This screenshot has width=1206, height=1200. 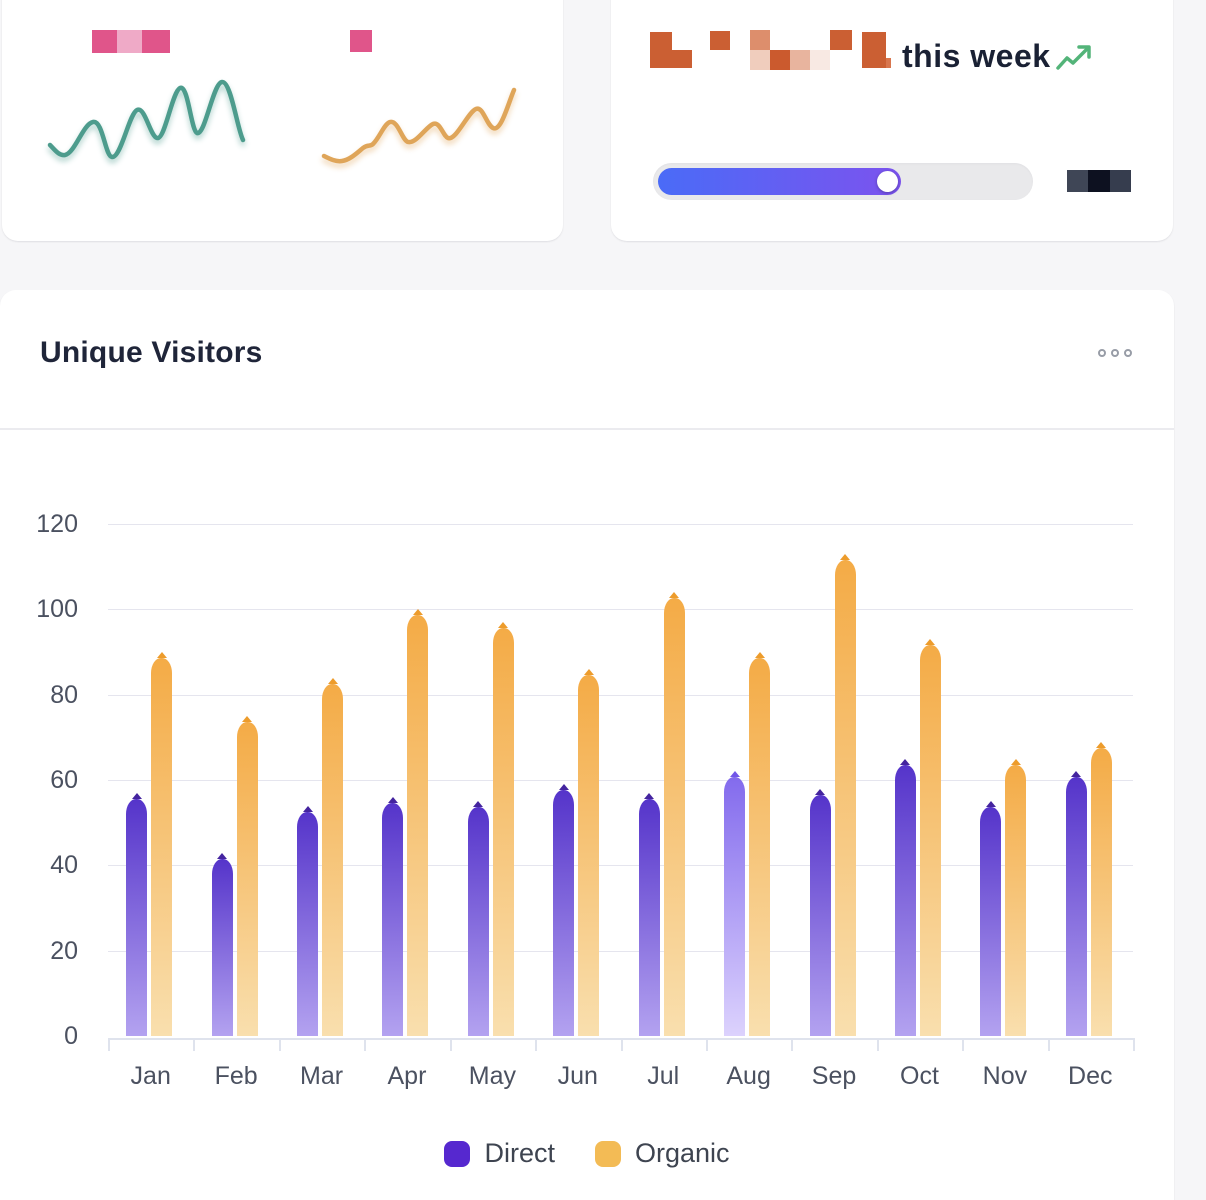 What do you see at coordinates (478, 918) in the screenshot?
I see `bar-direct-may` at bounding box center [478, 918].